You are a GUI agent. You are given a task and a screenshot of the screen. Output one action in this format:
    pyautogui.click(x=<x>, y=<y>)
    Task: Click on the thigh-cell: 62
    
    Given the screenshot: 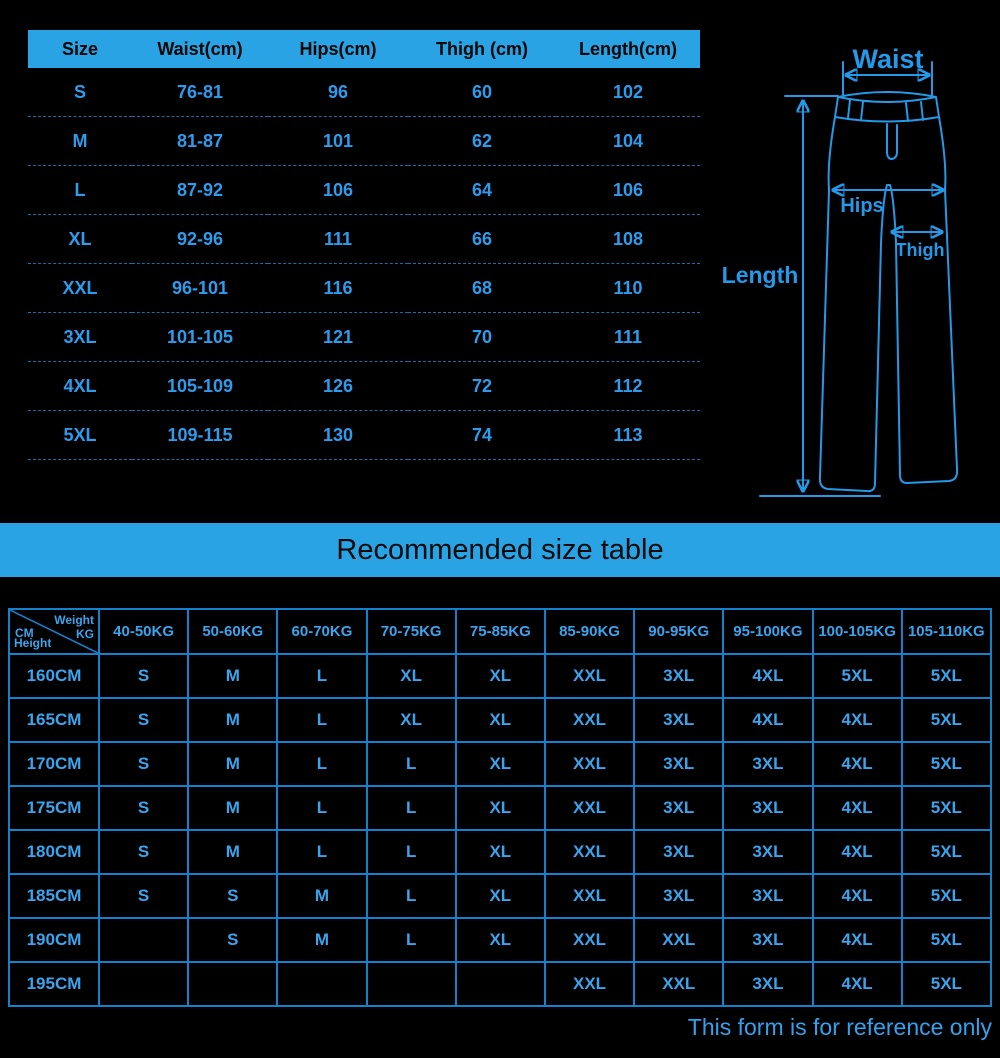 What is the action you would take?
    pyautogui.click(x=482, y=141)
    